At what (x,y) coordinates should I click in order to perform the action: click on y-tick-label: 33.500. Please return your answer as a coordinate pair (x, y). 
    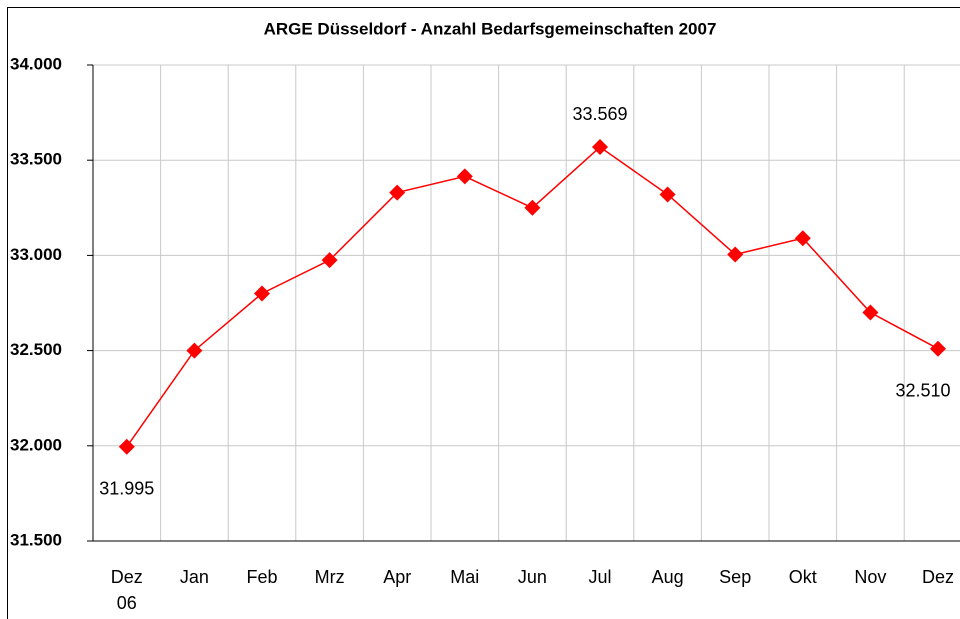
    Looking at the image, I should click on (36, 159).